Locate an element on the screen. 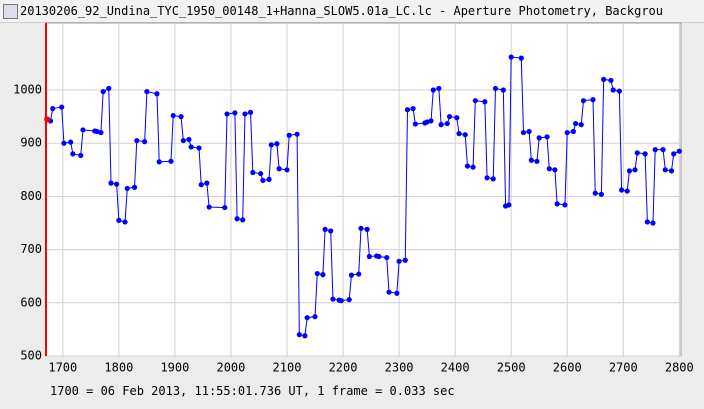  y-tick-label: 700 is located at coordinates (31, 249).